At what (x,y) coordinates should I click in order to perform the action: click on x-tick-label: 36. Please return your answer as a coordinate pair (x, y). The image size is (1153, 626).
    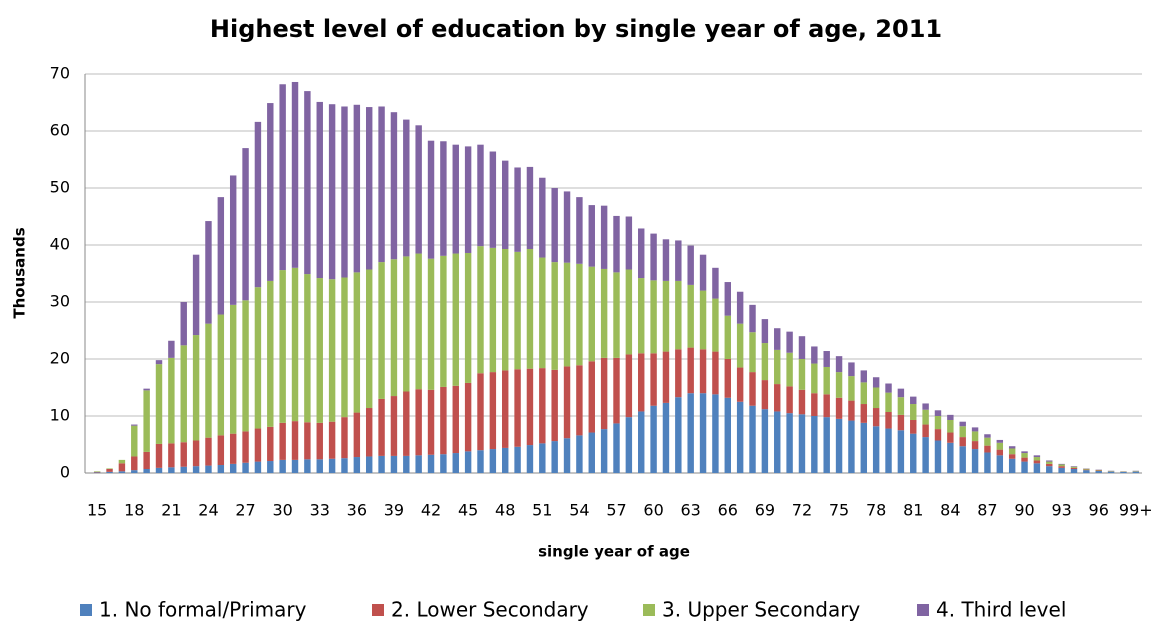
    Looking at the image, I should click on (357, 510).